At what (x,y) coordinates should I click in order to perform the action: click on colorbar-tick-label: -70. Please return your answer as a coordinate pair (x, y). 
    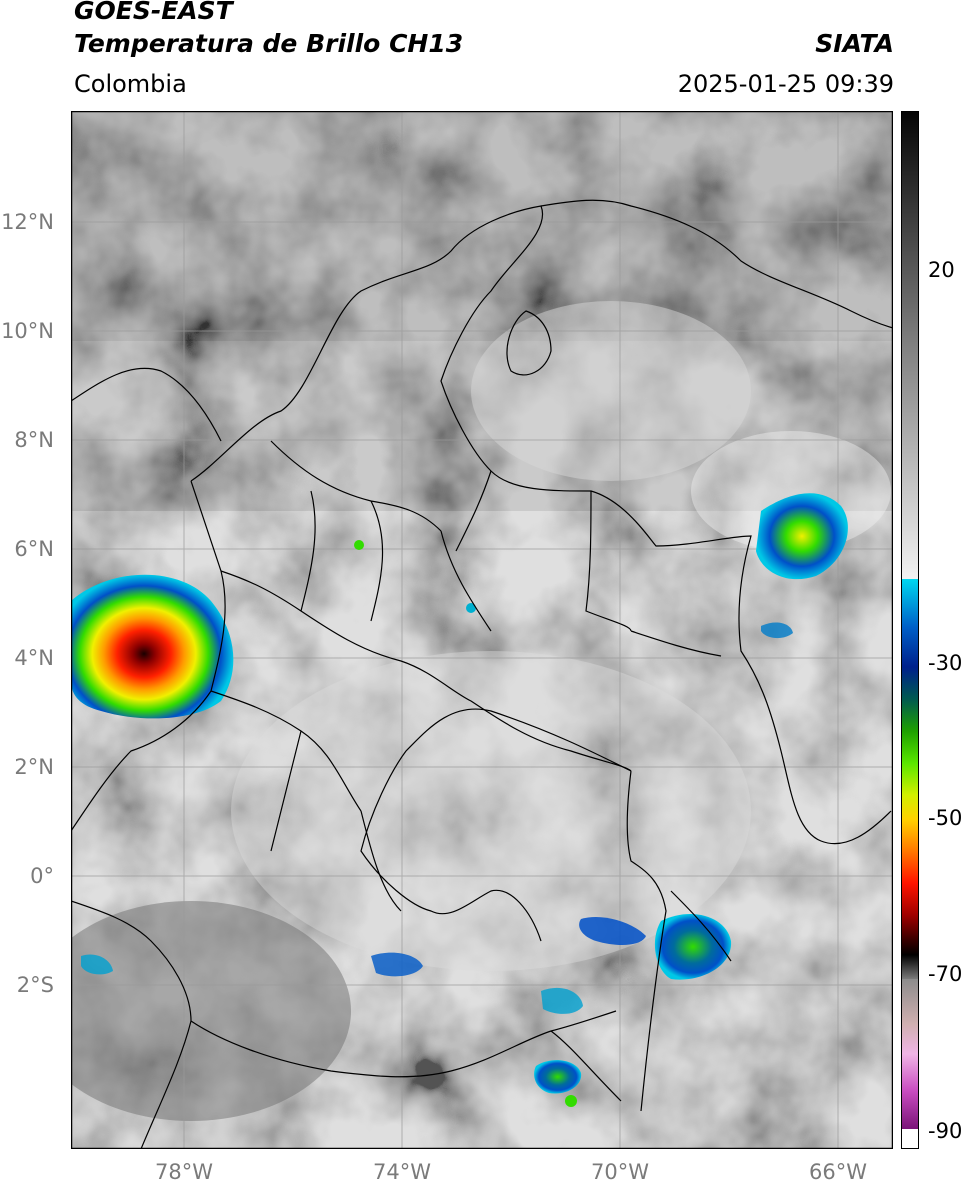
    Looking at the image, I should click on (945, 974).